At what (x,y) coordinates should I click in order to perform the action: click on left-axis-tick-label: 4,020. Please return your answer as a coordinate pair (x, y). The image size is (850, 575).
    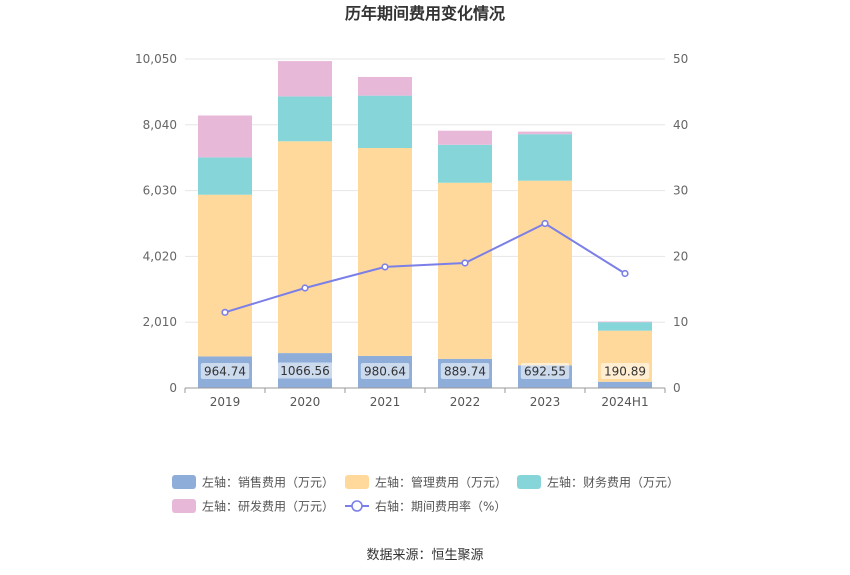
    Looking at the image, I should click on (160, 256).